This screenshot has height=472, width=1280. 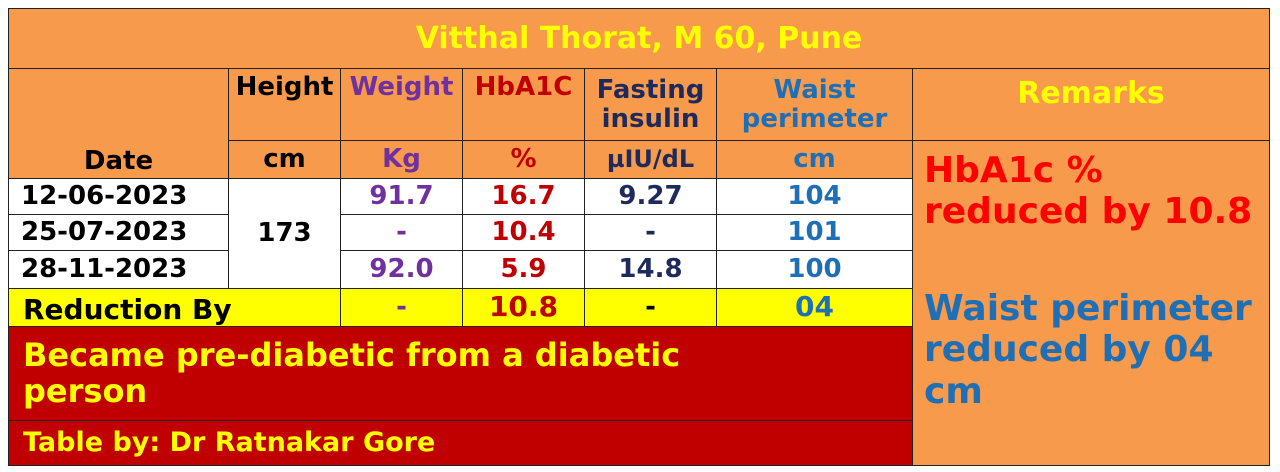 What do you see at coordinates (401, 196) in the screenshot?
I see `row-1-weight: 91.7` at bounding box center [401, 196].